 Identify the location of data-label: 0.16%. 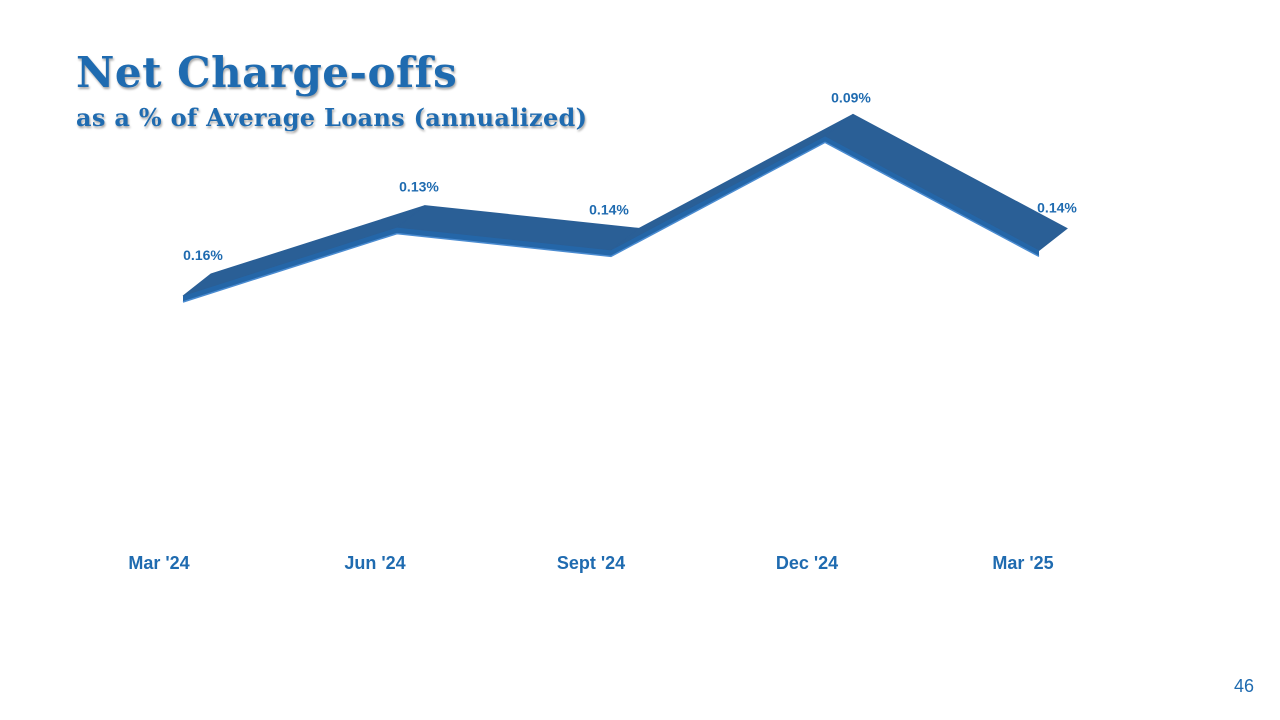
(203, 255).